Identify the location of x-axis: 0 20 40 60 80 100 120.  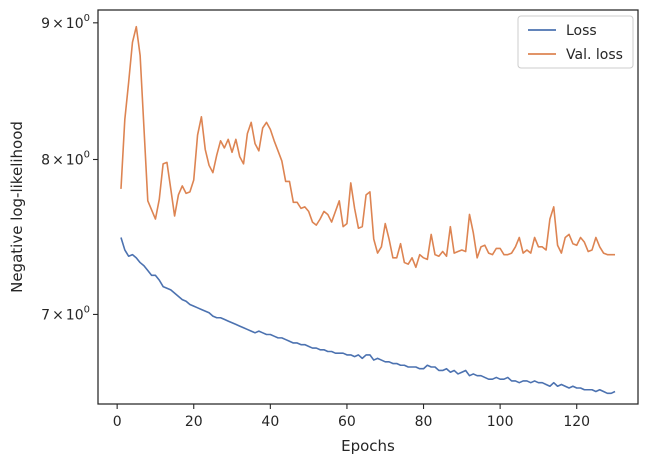
(351, 417).